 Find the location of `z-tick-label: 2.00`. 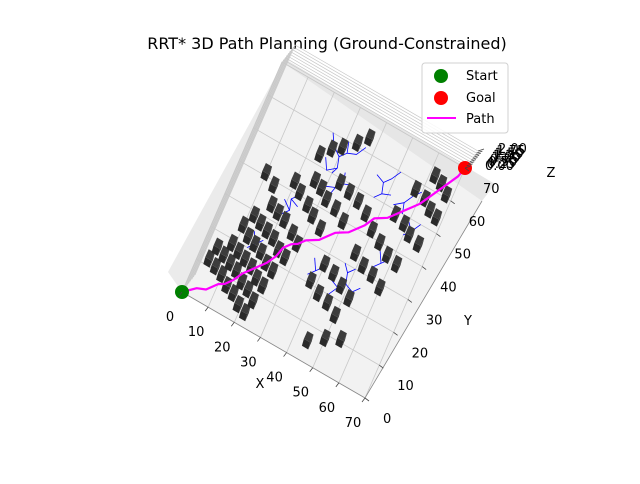

z-tick-label: 2.00 is located at coordinates (512, 149).